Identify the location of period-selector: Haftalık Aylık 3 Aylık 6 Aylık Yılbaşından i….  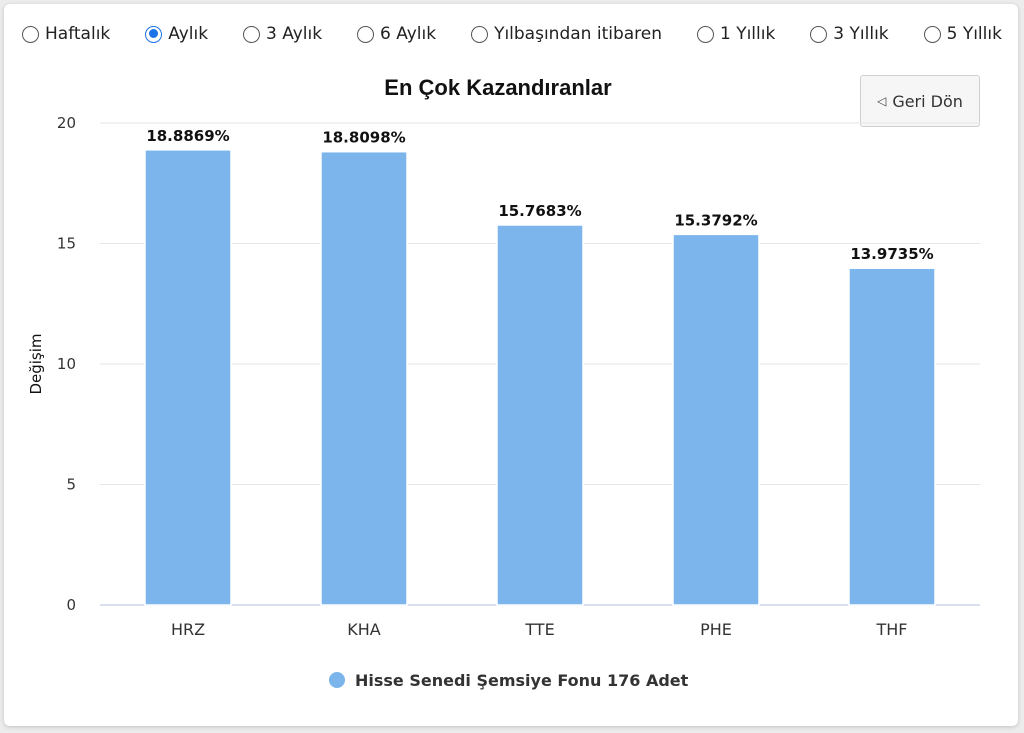
(512, 34).